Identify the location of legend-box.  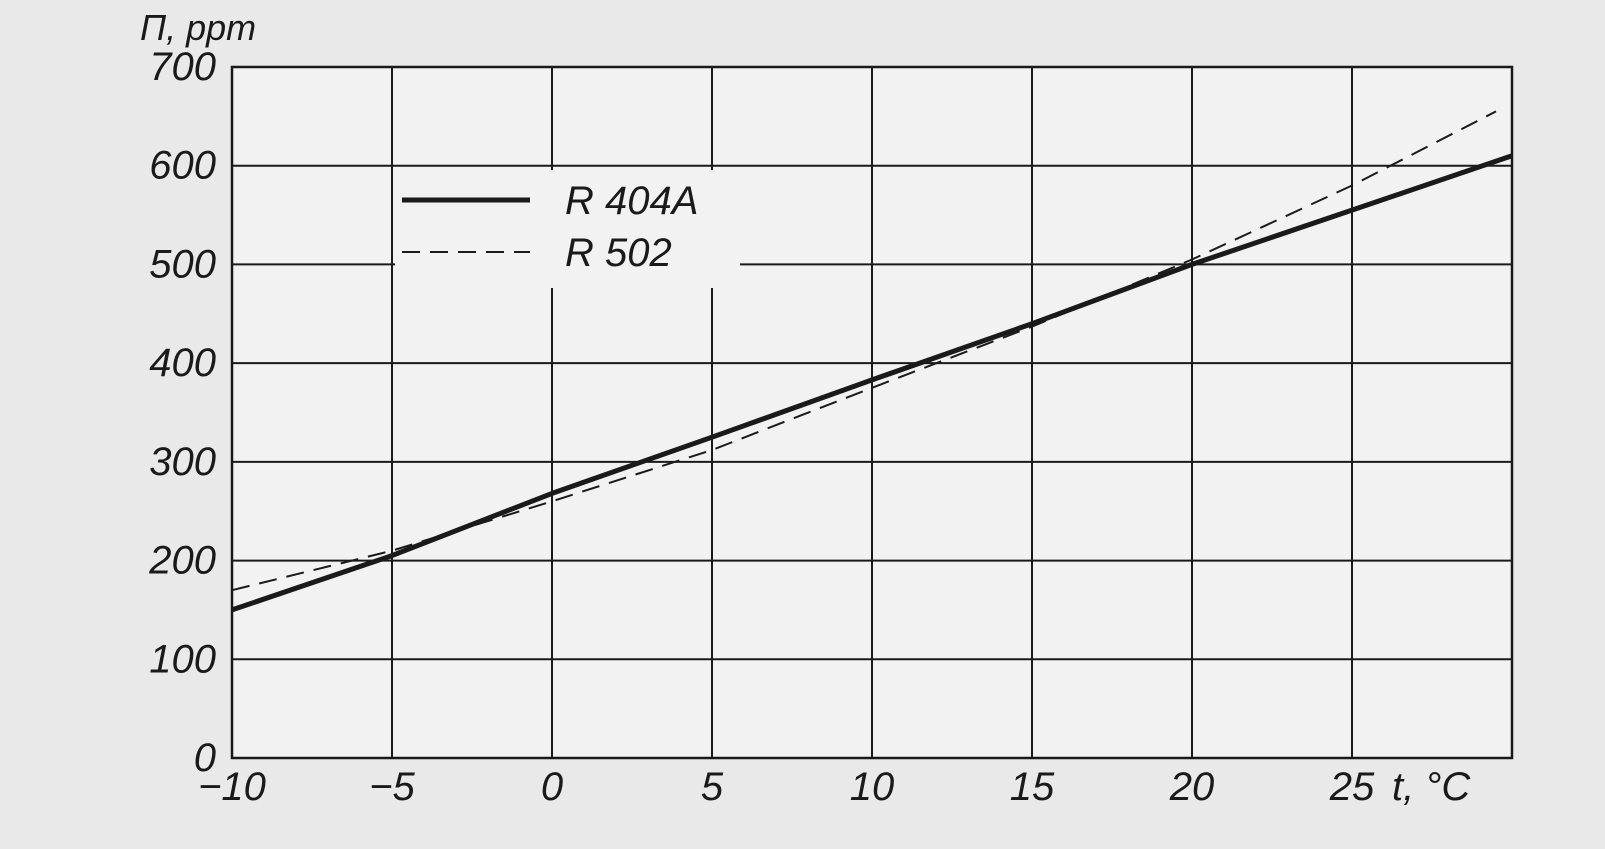
(567, 229).